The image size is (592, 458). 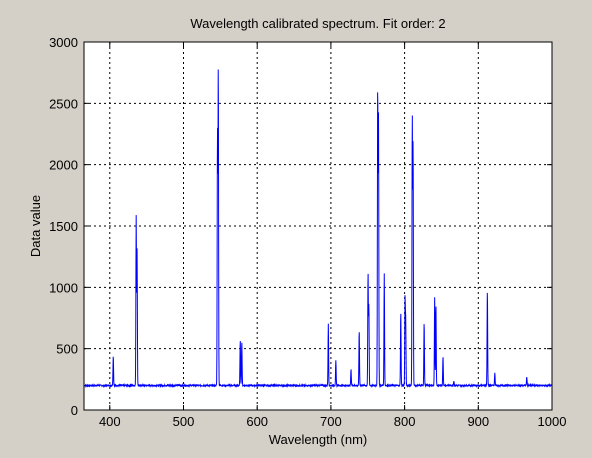 What do you see at coordinates (63, 165) in the screenshot?
I see `y-tick-label: 2000` at bounding box center [63, 165].